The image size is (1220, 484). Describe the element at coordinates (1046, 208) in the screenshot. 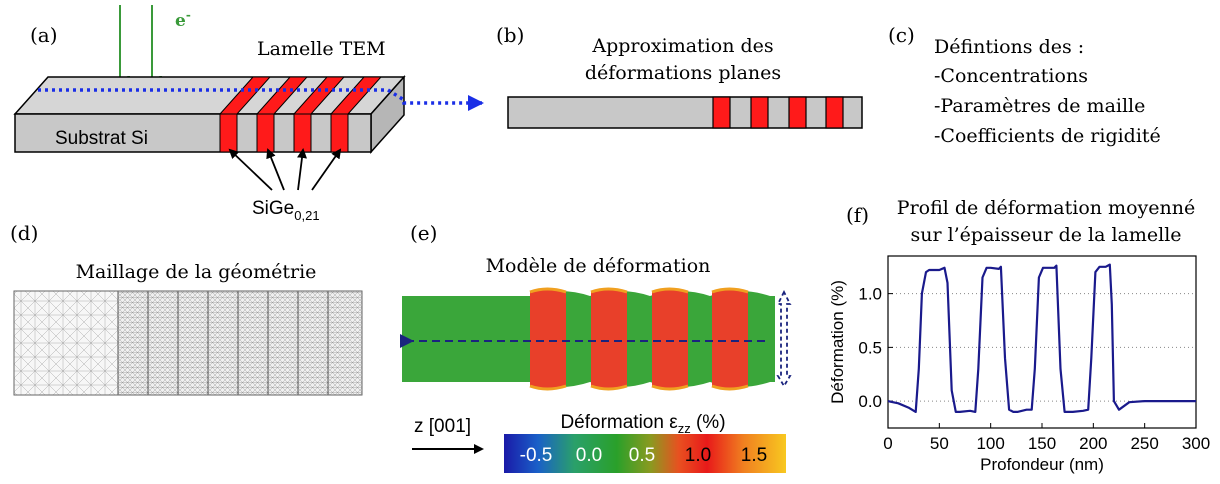

I see `panel-f-title-1: Profil de déformation moyenné` at that location.